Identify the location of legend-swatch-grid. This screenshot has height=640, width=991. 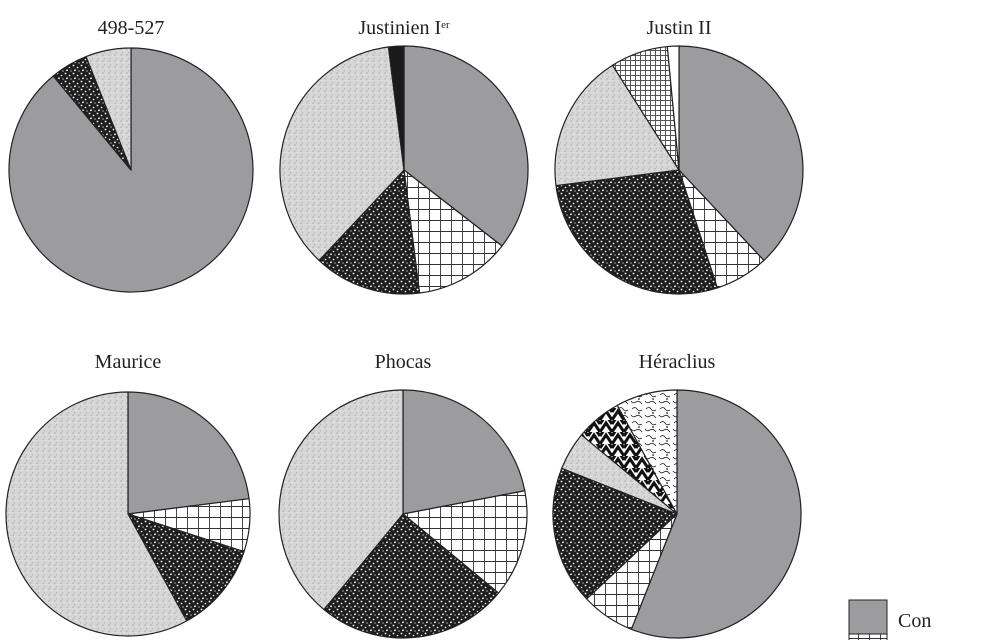
(868, 636).